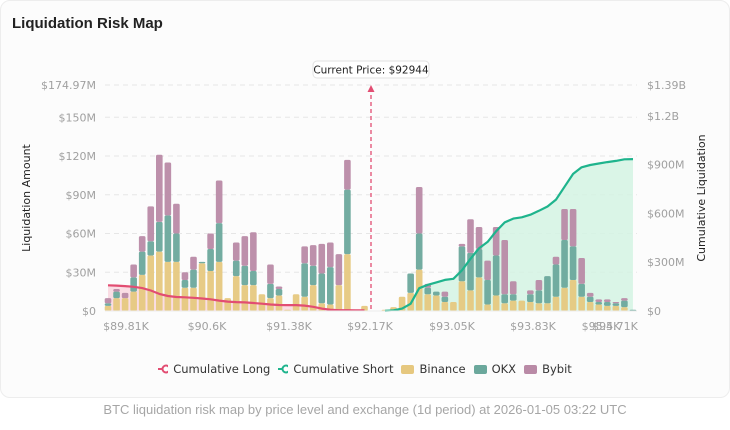 The width and height of the screenshot is (730, 430). What do you see at coordinates (371, 88) in the screenshot?
I see `arrow-up-icon` at bounding box center [371, 88].